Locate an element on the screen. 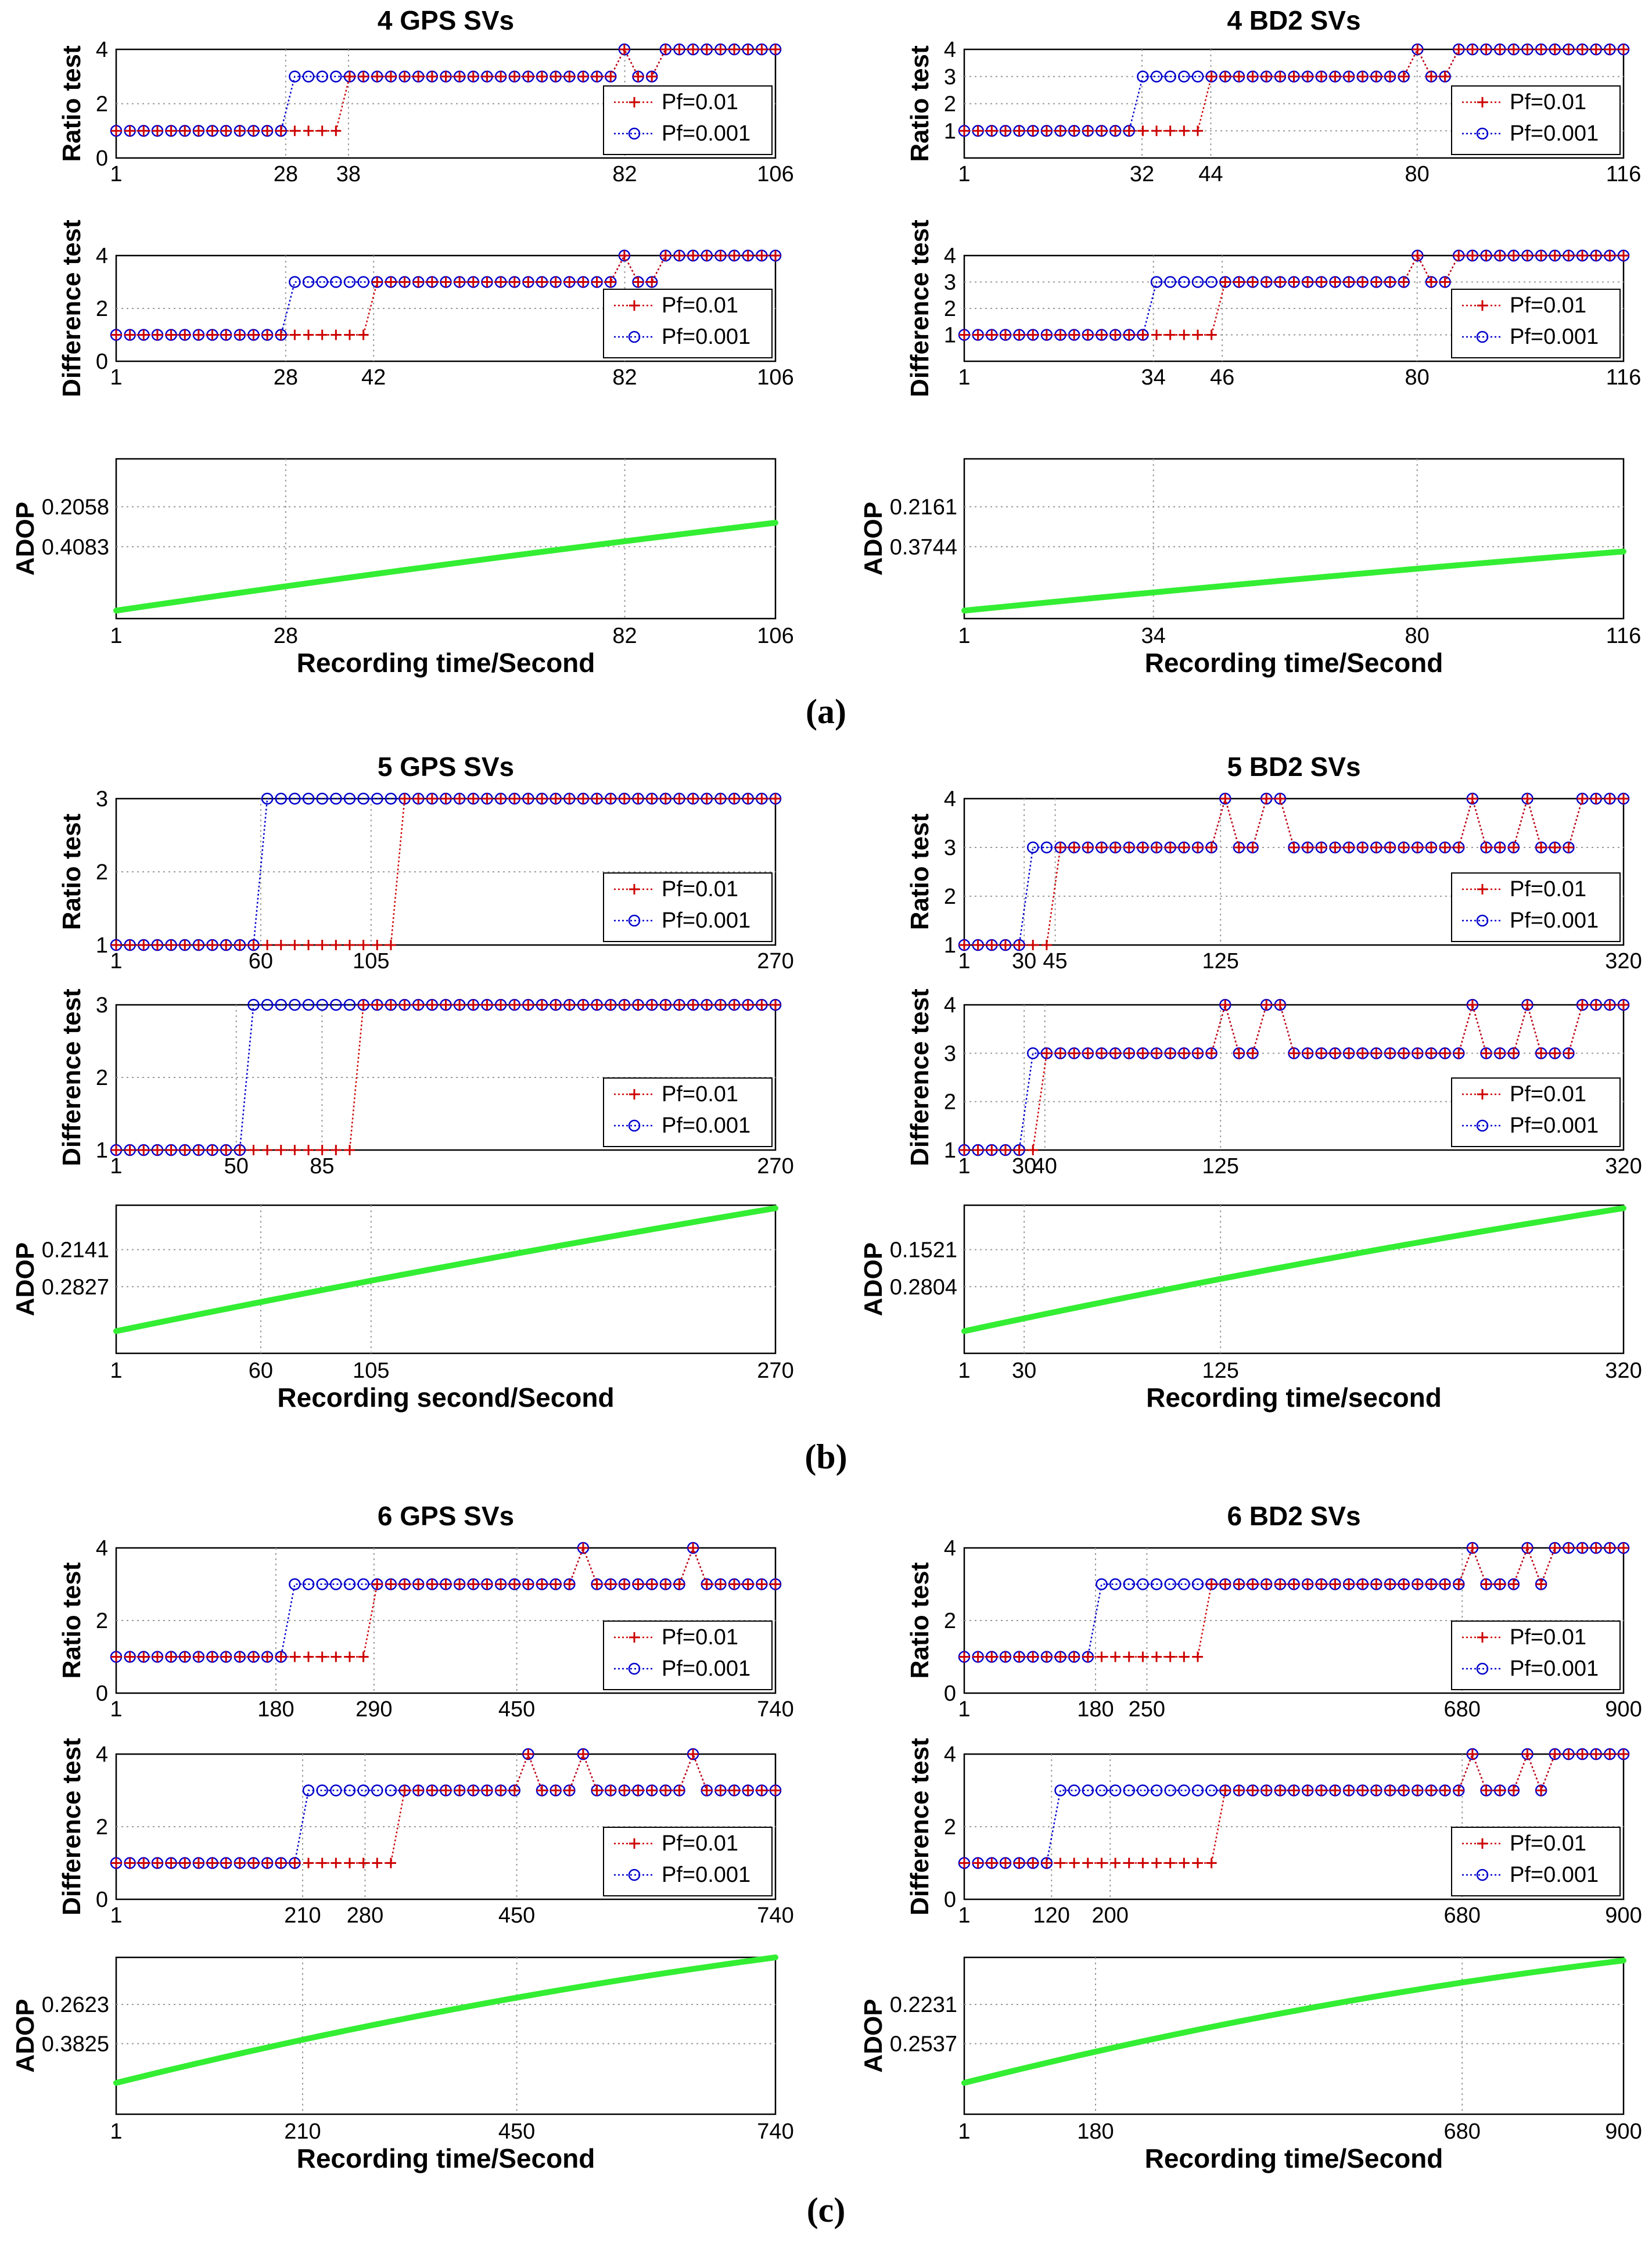 The width and height of the screenshot is (1652, 2242). legend: Pf=0.01 Pf=0.001 is located at coordinates (1536, 1655).